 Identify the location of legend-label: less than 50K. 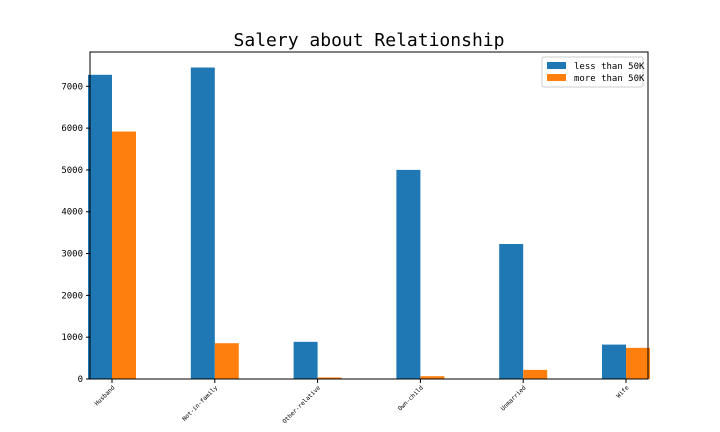
(609, 67).